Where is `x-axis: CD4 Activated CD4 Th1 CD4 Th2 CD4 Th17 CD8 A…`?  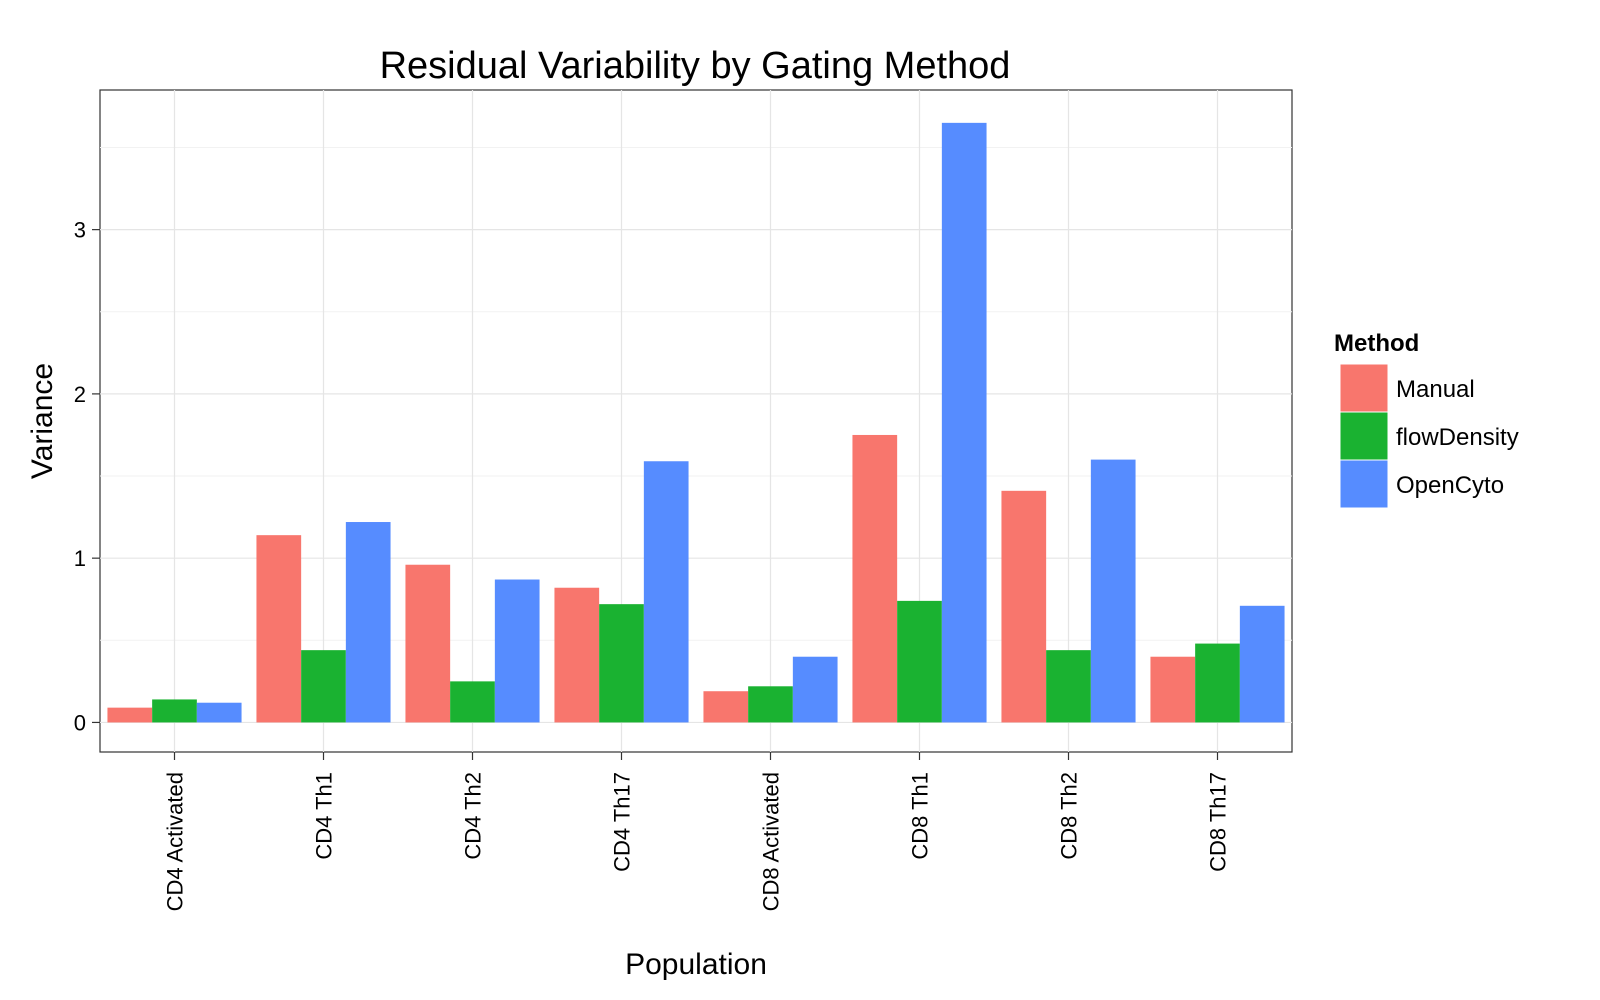 x-axis: CD4 Activated CD4 Th1 CD4 Th2 CD4 Th17 CD8 A… is located at coordinates (697, 831).